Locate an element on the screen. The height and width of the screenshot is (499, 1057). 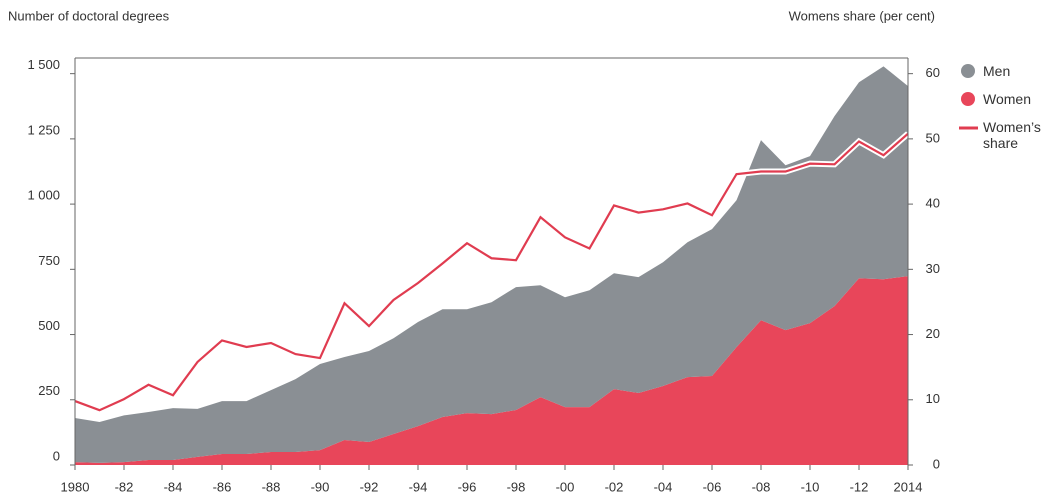
y-tick-label: 500 is located at coordinates (49, 325).